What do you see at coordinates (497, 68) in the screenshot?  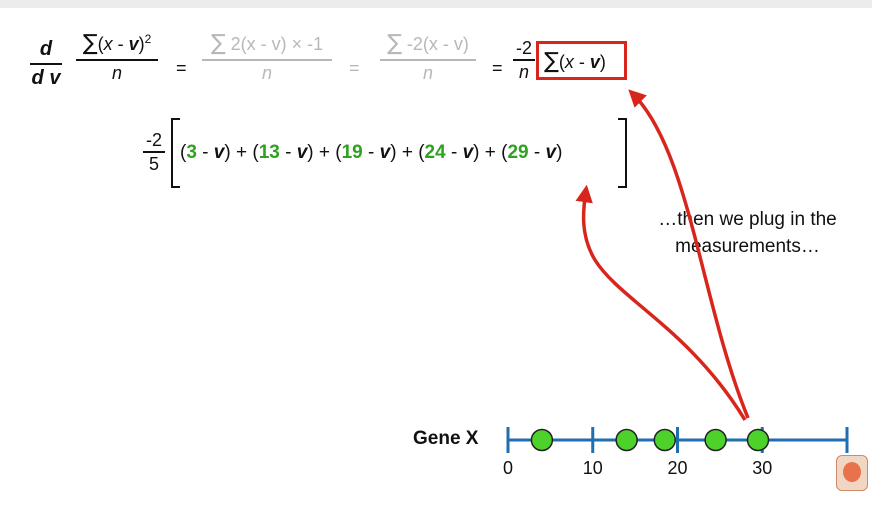 I see `equals-sign-3: =` at bounding box center [497, 68].